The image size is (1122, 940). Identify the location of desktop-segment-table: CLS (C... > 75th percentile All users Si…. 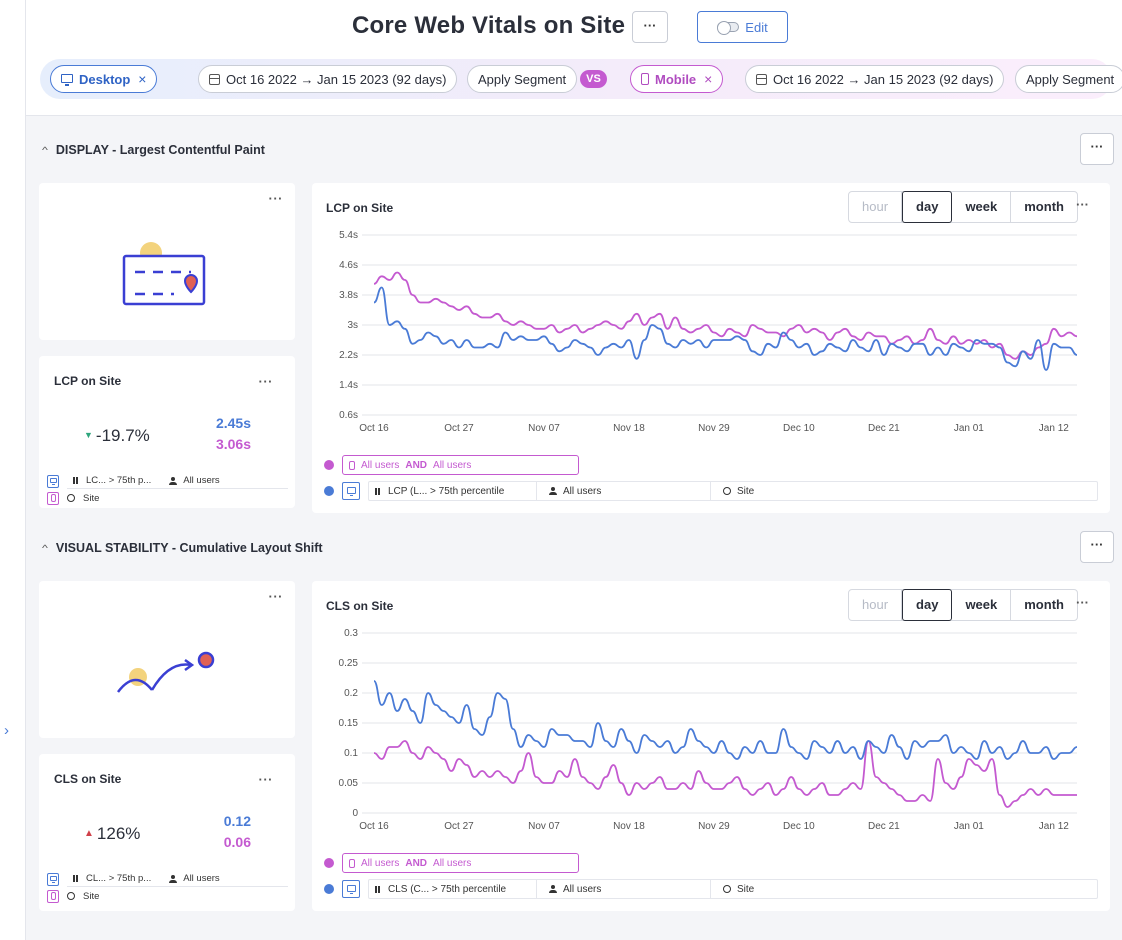
(733, 889).